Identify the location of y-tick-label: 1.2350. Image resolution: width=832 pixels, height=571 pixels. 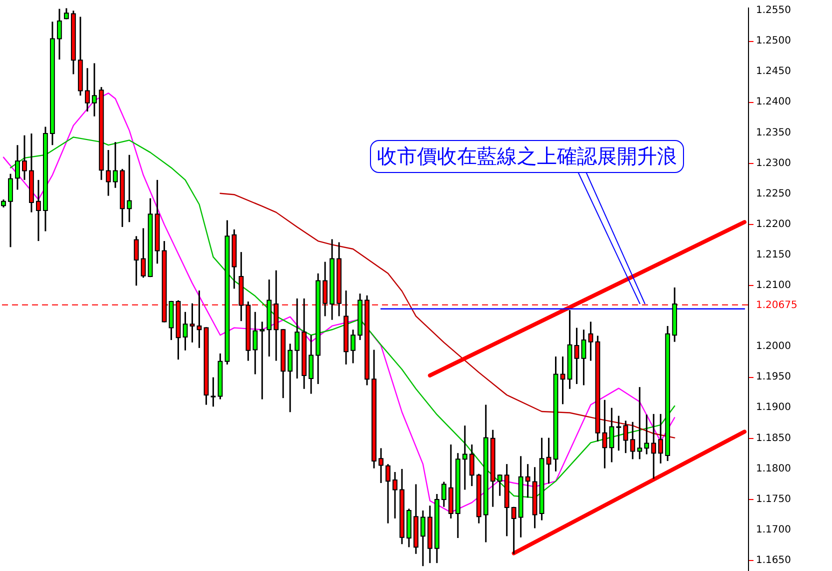
(773, 132).